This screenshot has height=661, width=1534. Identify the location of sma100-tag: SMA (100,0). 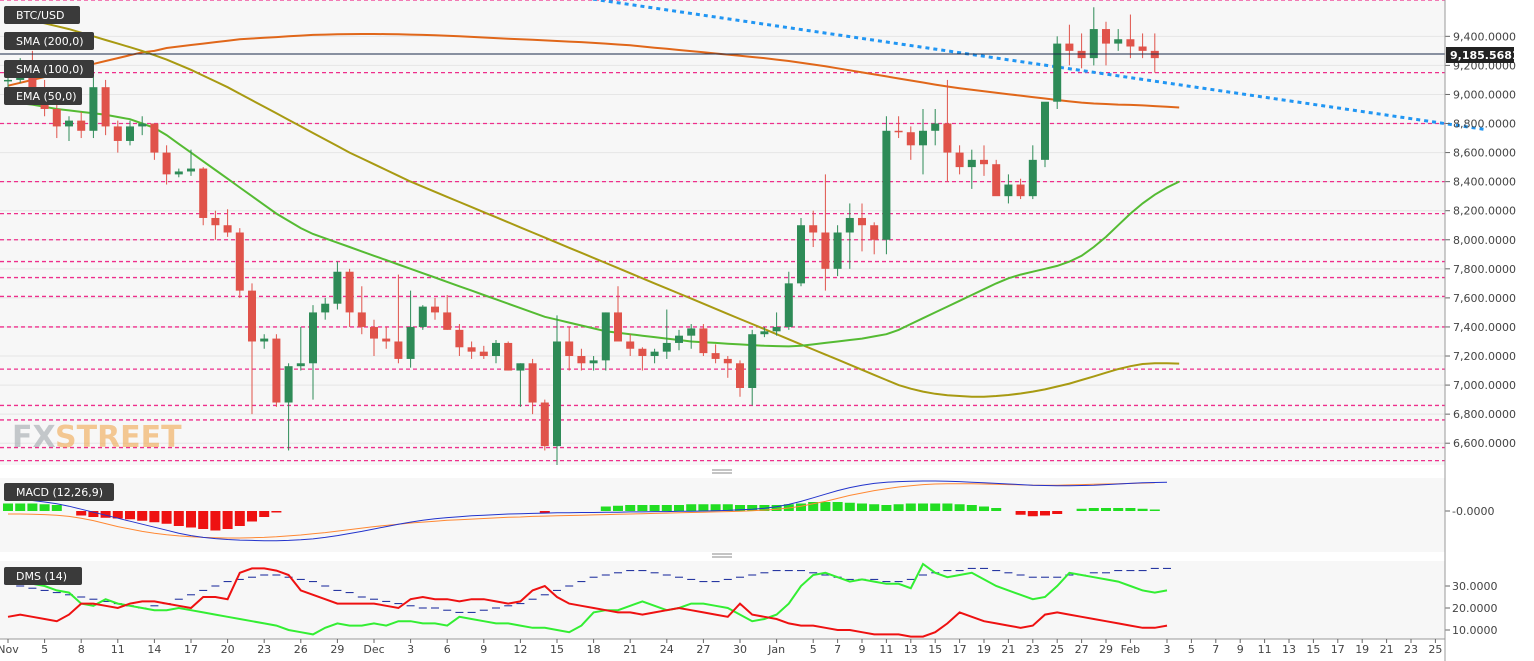
(50, 69).